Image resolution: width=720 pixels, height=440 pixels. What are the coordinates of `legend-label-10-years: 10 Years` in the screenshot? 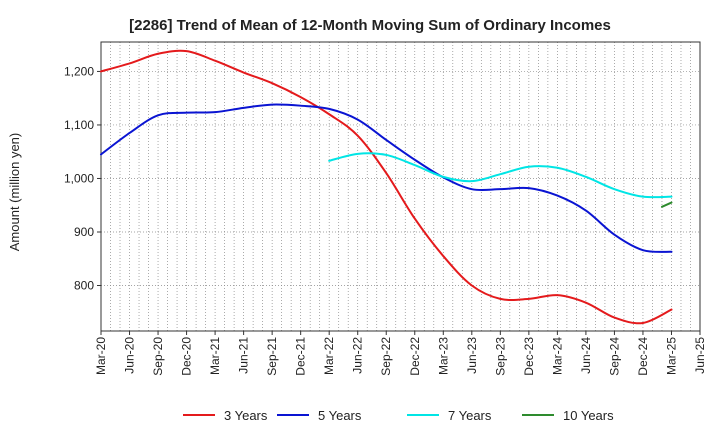 It's located at (588, 415).